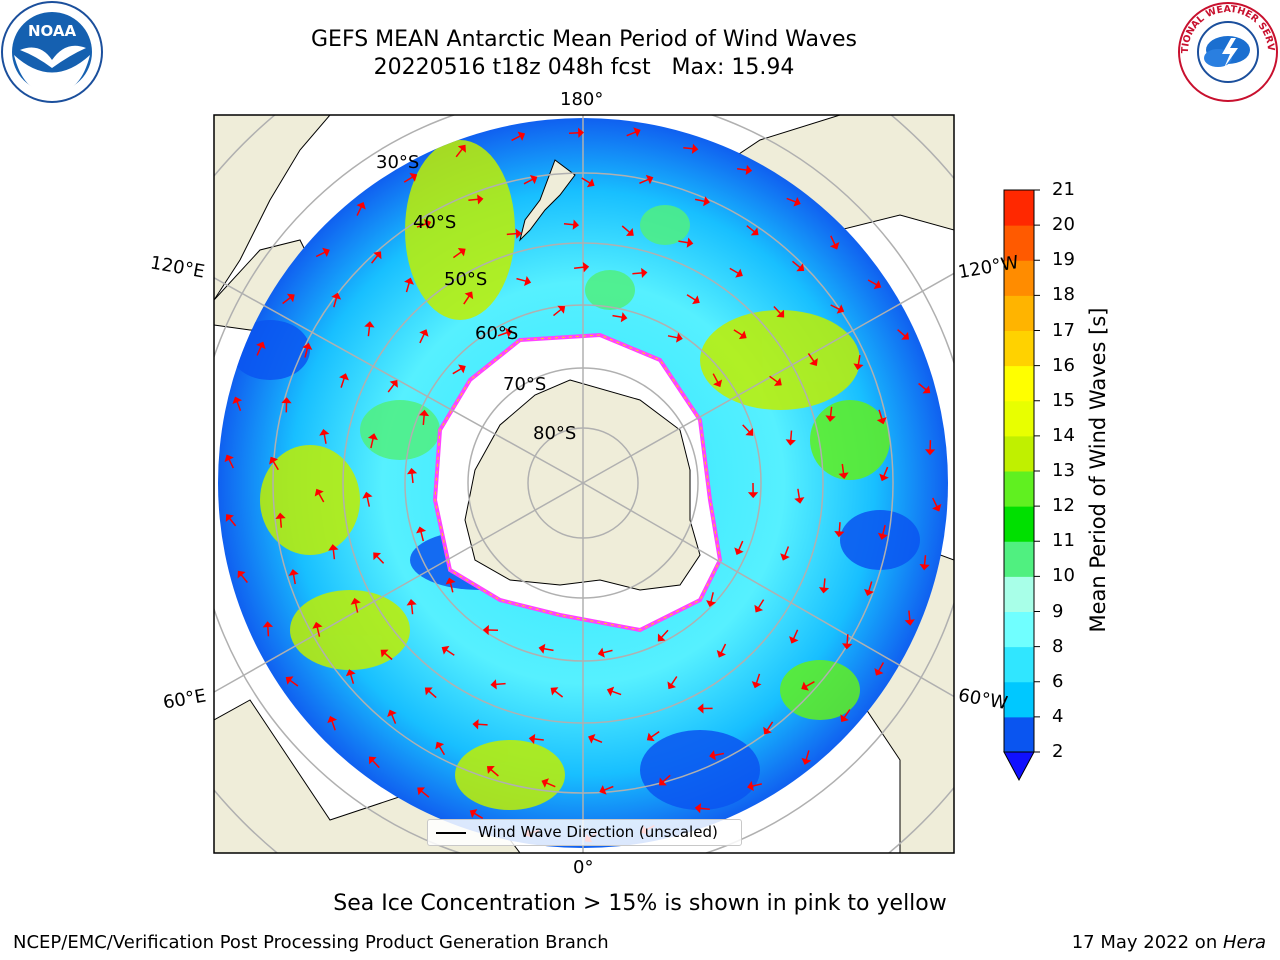 This screenshot has width=1280, height=960. Describe the element at coordinates (398, 162) in the screenshot. I see `lat-label-30s: 30°S` at that location.